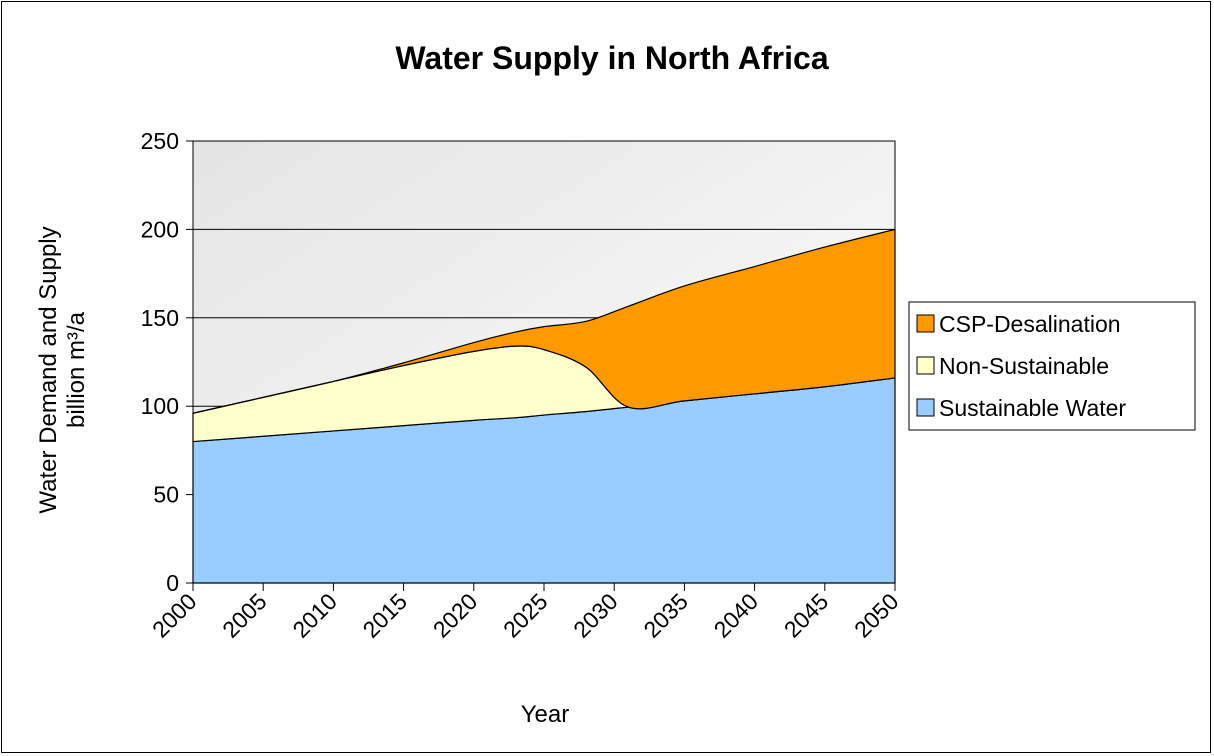 The height and width of the screenshot is (756, 1214). Describe the element at coordinates (160, 318) in the screenshot. I see `y-tick-label-150: 150` at that location.